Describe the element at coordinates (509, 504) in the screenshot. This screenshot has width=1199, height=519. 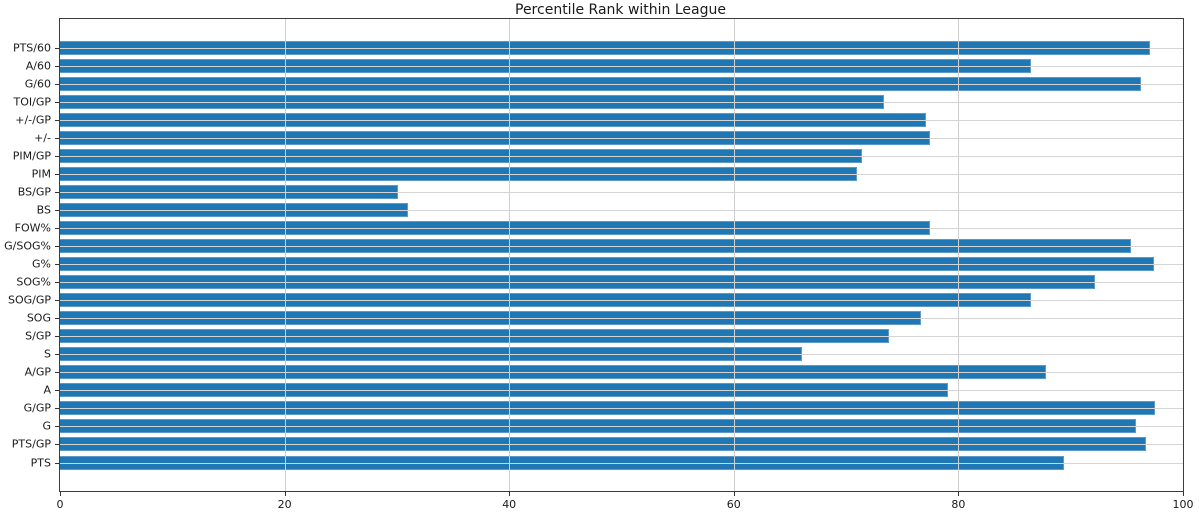
I see `x-tick-label: 40` at that location.